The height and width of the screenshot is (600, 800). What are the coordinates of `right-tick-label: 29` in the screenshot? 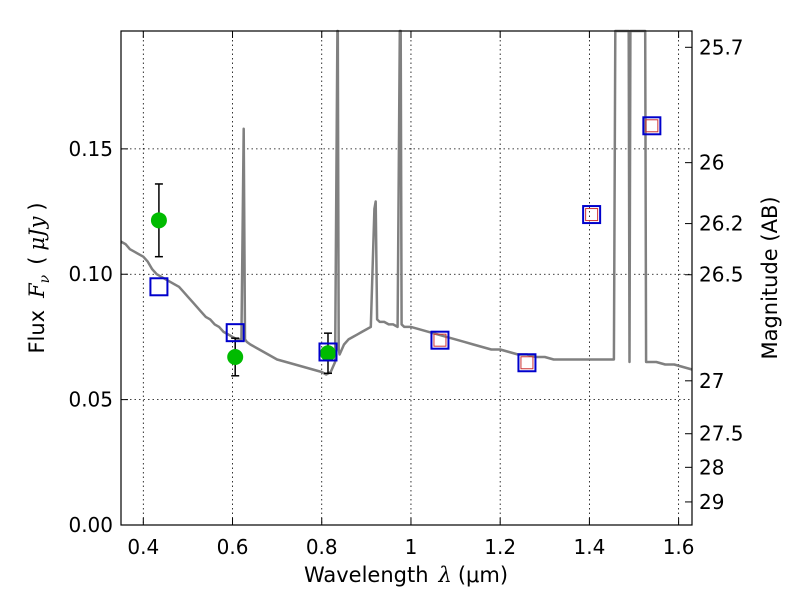 It's located at (711, 502).